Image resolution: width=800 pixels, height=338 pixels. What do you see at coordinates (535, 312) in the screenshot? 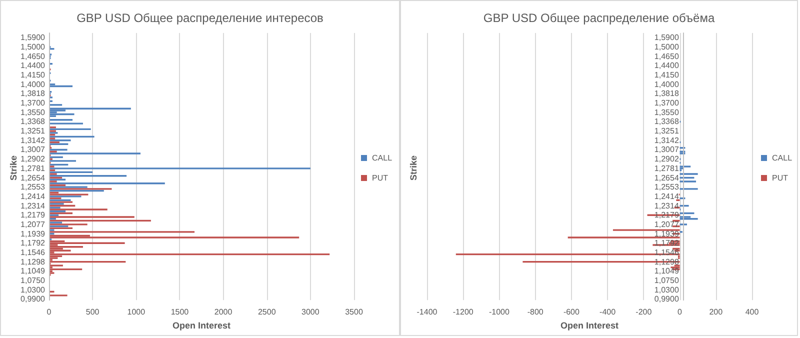
I see `x-tick-label: -800` at bounding box center [535, 312].